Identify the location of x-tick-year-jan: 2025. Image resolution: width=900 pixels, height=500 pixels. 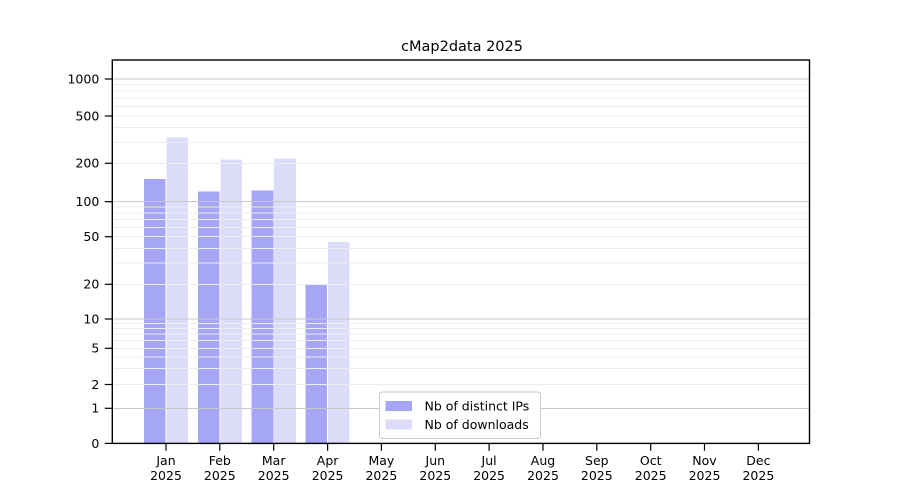
(166, 475).